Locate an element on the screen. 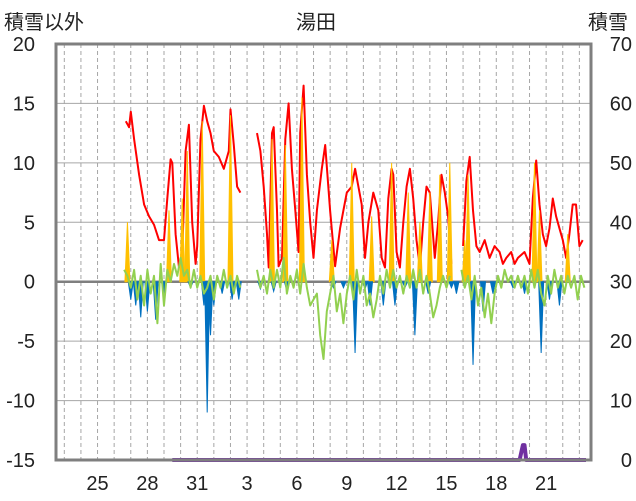 This screenshot has height=501, width=636. y-right-tick-label: 40 is located at coordinates (621, 223).